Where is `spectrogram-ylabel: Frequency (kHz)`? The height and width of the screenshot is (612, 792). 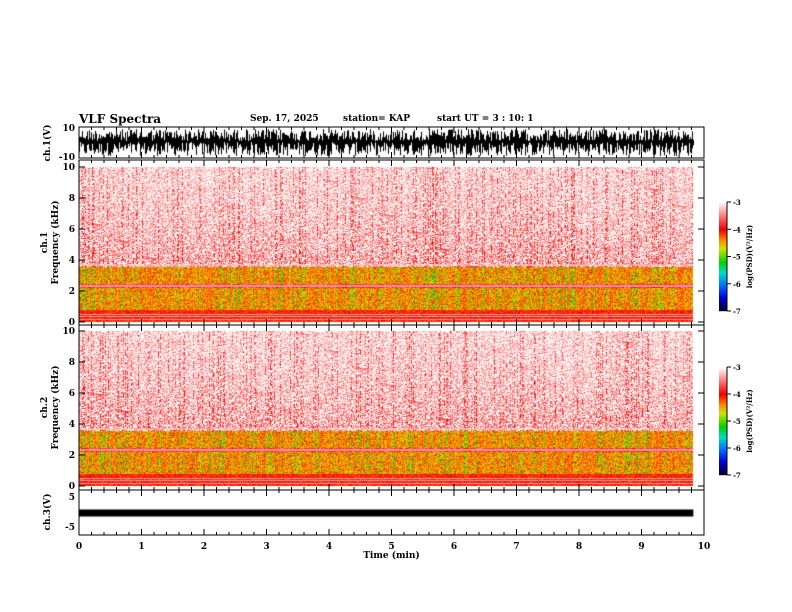
spectrogram-ylabel: Frequency (kHz) is located at coordinates (55, 407).